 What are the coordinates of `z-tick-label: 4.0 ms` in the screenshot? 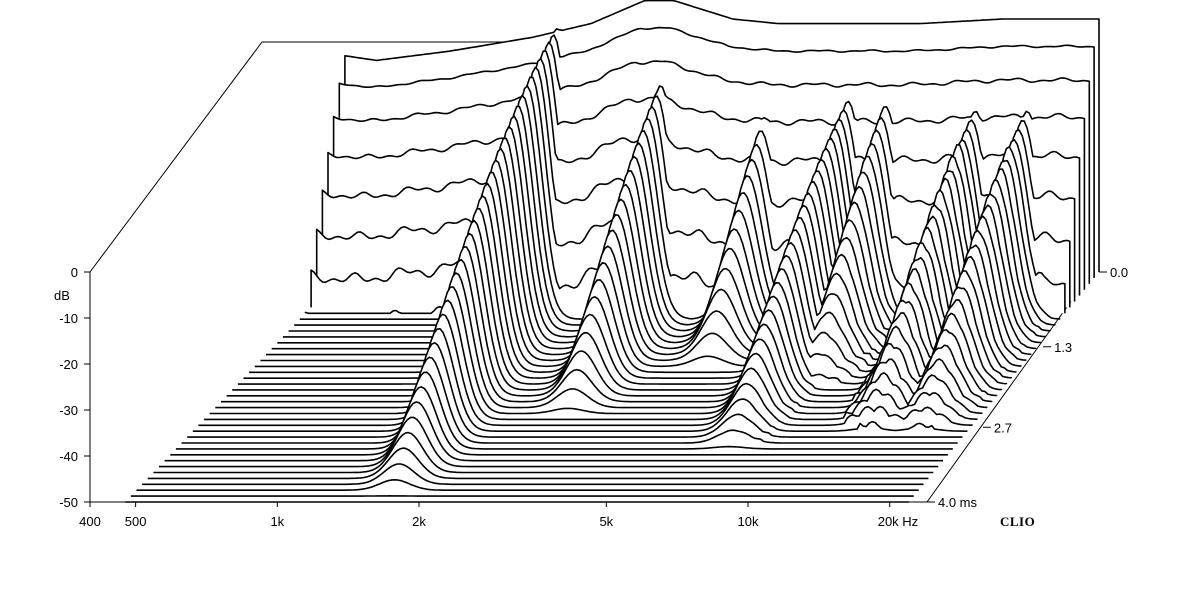 It's located at (958, 502).